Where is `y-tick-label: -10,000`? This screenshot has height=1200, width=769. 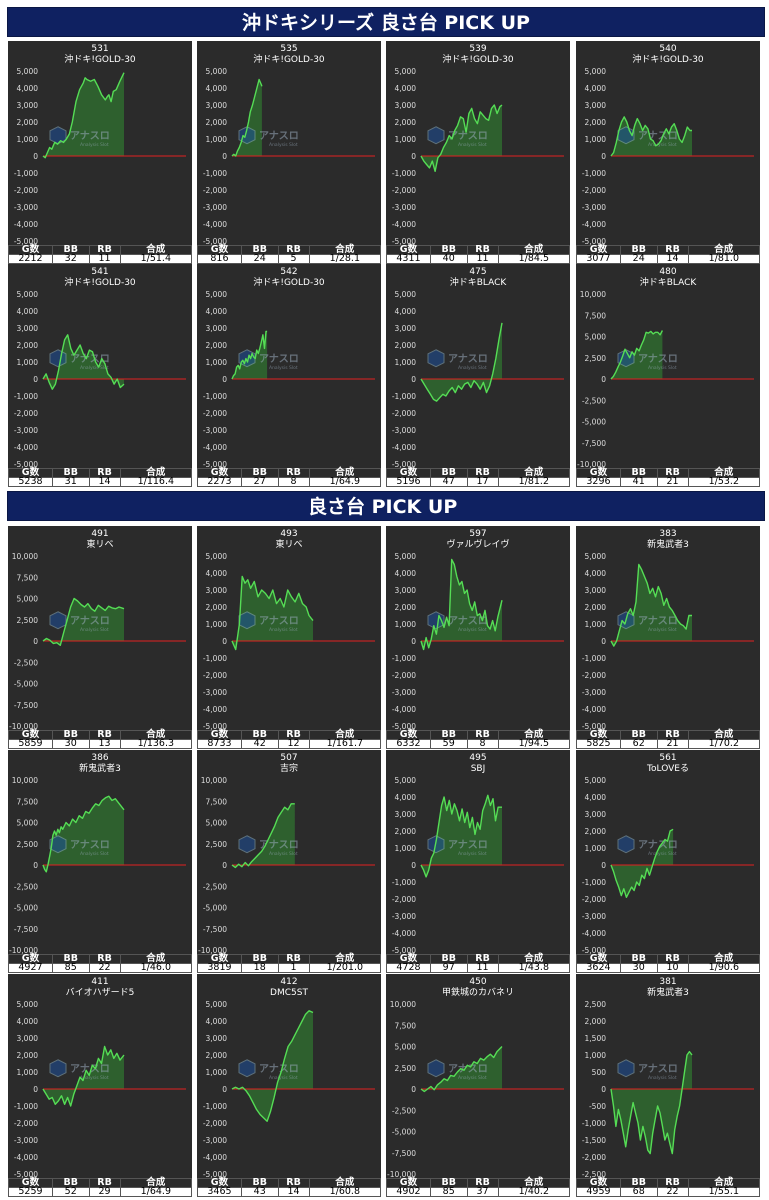
y-tick-label: -10,000 is located at coordinates (23, 950).